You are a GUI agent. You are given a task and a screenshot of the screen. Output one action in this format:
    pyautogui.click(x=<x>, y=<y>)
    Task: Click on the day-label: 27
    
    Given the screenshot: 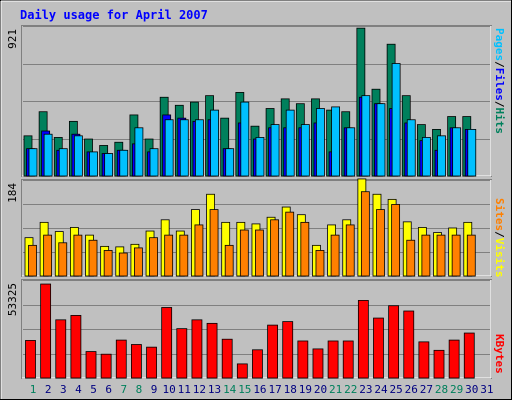 What is the action you would take?
    pyautogui.click(x=426, y=389)
    